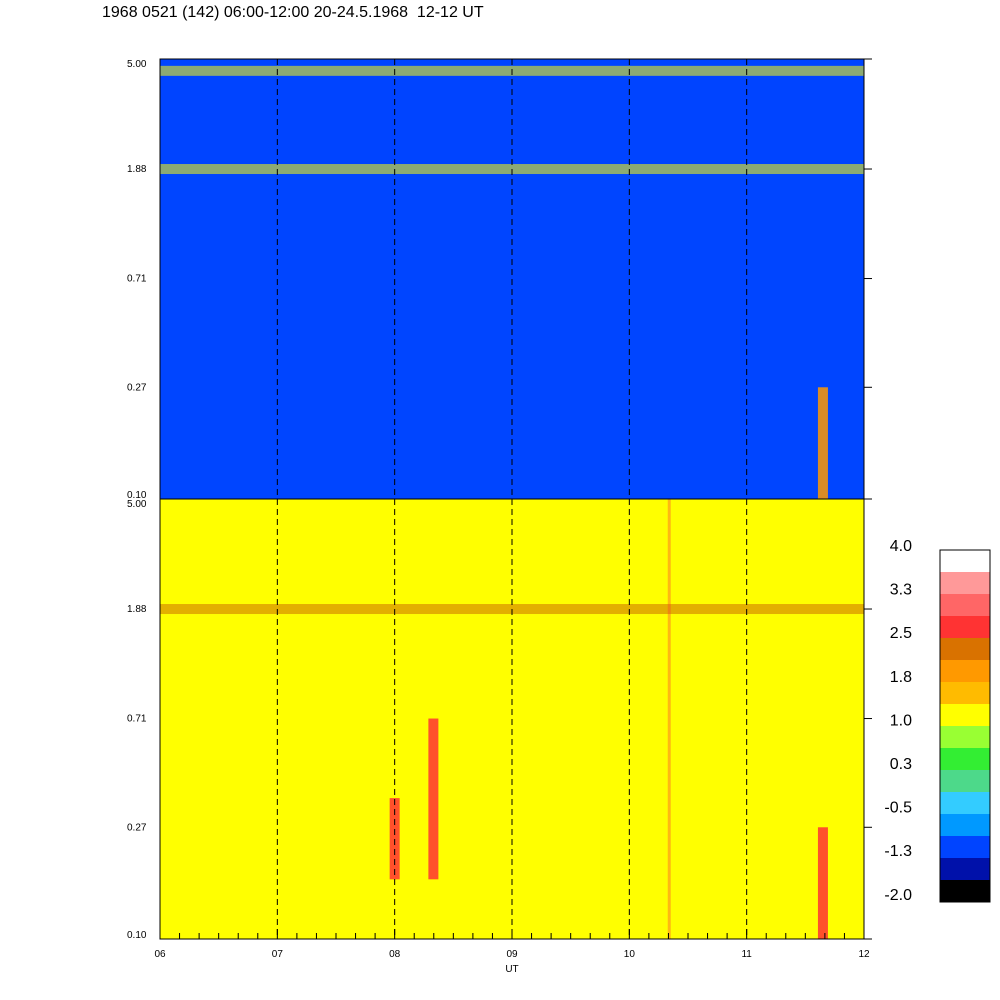  I want to click on colorbar-label: 1.0, so click(901, 720).